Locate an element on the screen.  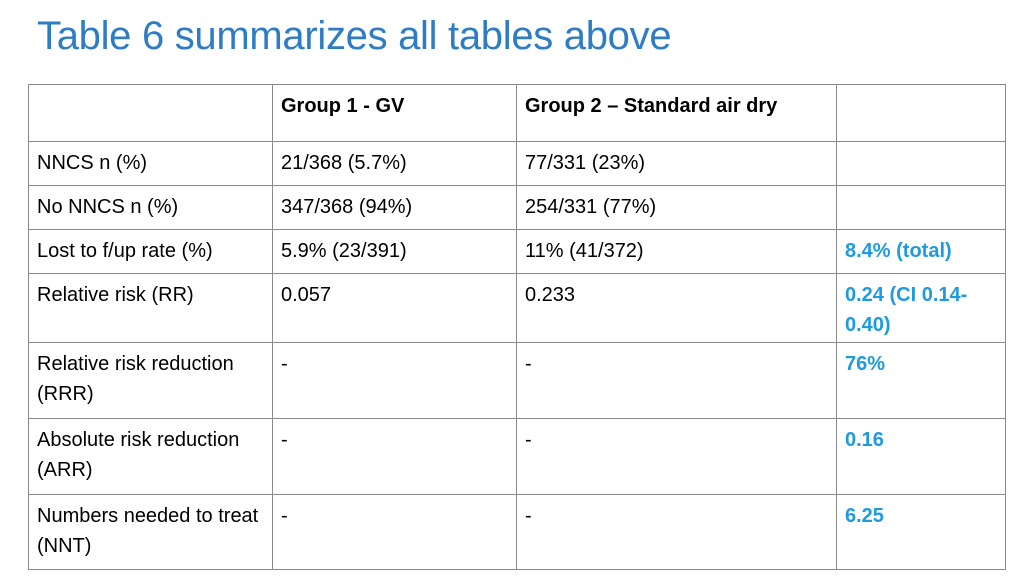
group2-value: 0.233 is located at coordinates (676, 308).